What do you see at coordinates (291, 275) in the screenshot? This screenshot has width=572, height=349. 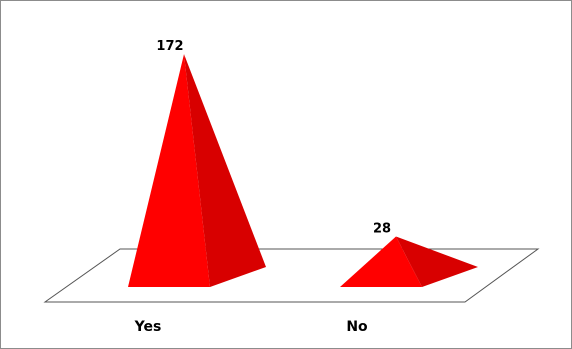 I see `chart-floor` at bounding box center [291, 275].